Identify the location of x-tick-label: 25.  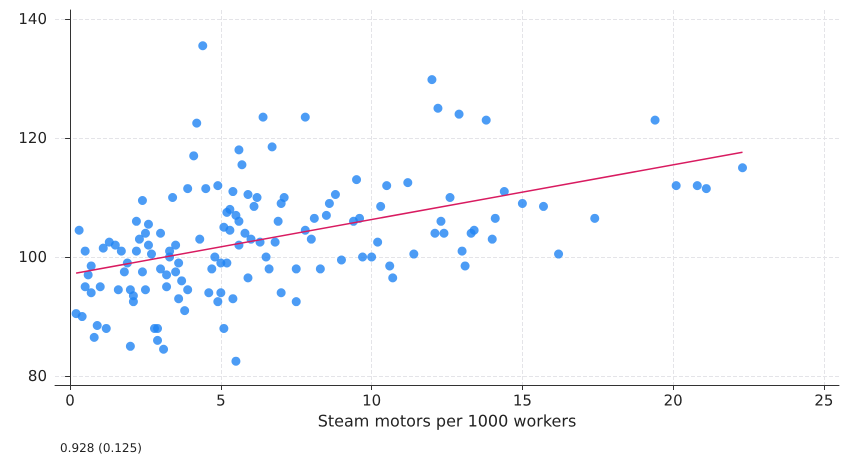
(824, 401).